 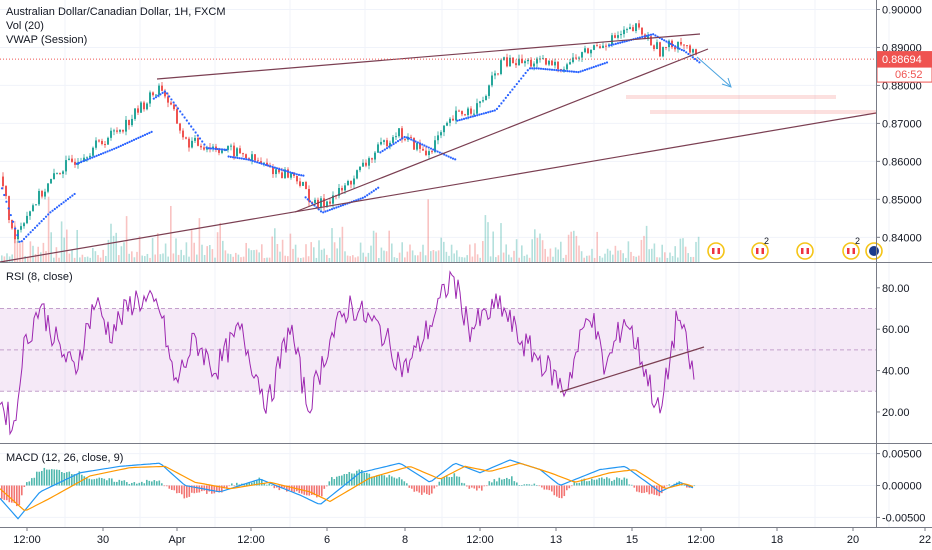 I want to click on resistance-zone, so click(x=763, y=112).